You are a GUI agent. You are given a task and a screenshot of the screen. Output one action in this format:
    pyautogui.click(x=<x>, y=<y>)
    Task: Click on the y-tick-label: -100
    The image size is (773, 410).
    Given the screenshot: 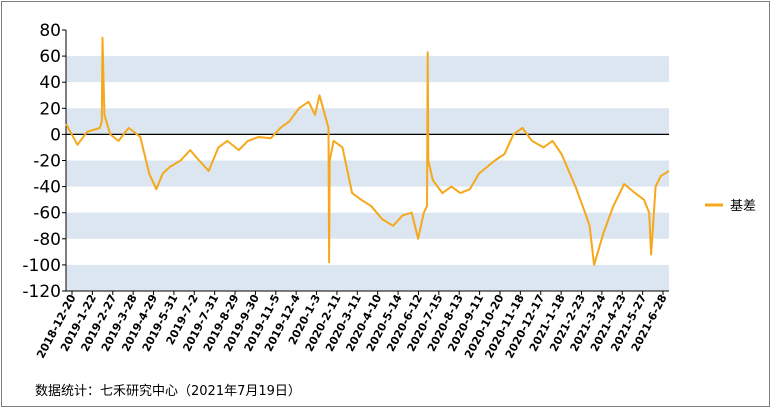 What is the action you would take?
    pyautogui.click(x=41, y=266)
    